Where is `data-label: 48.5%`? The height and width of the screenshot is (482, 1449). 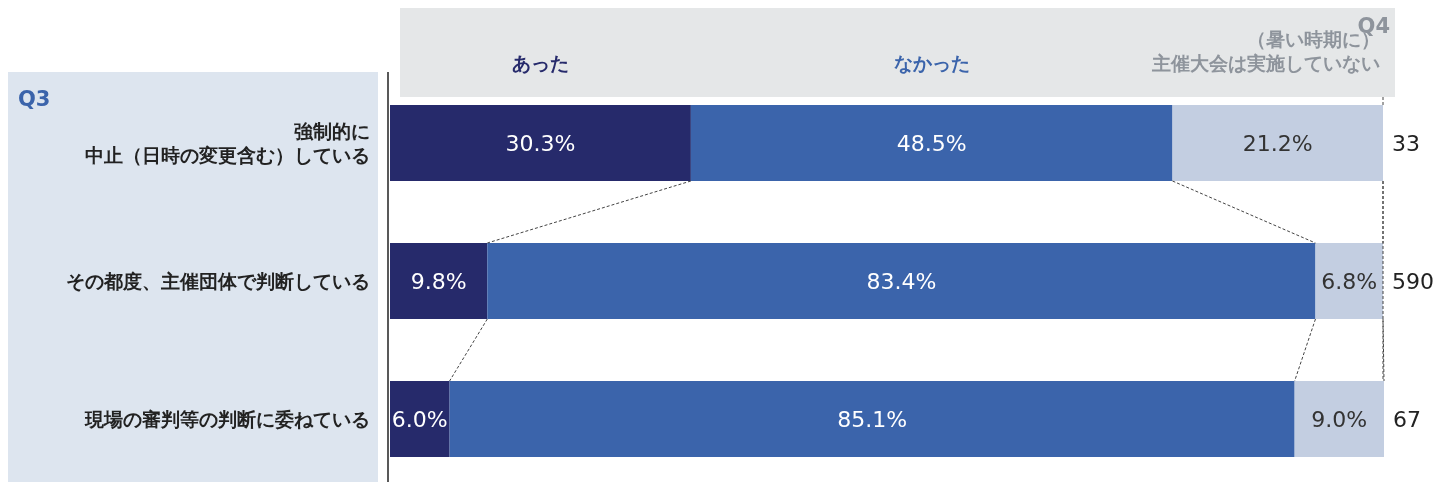
data-label: 48.5% is located at coordinates (931, 143).